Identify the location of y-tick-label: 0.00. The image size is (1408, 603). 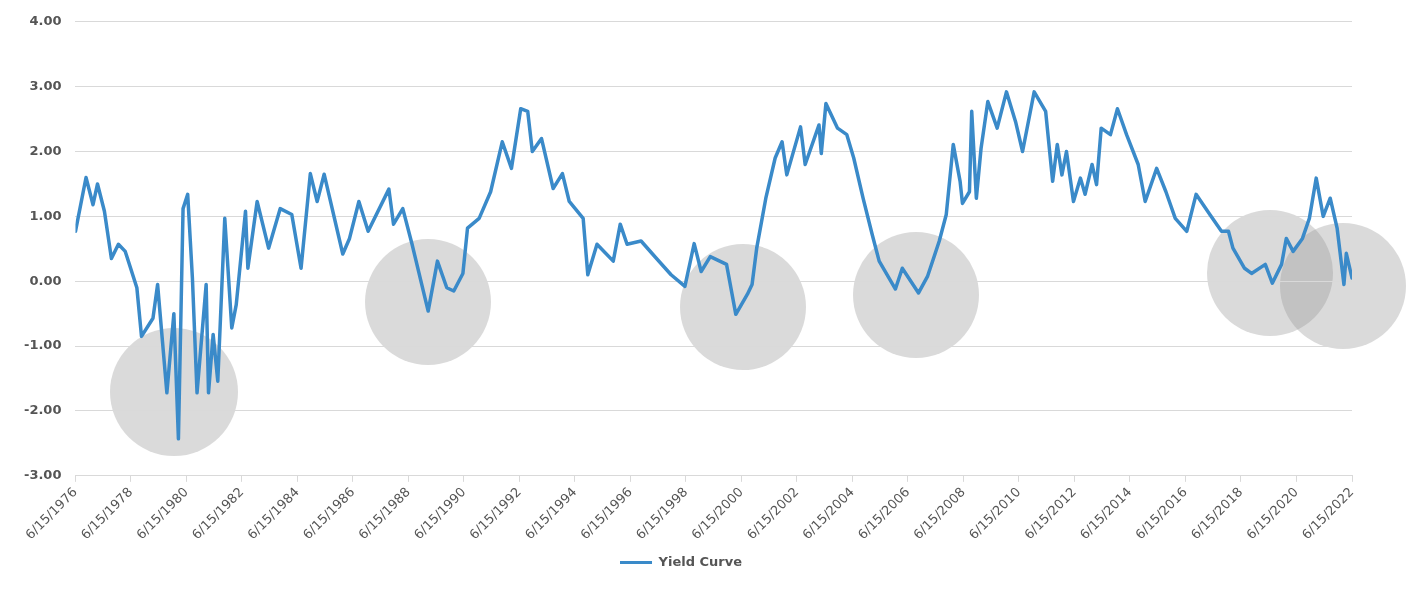
(45, 280).